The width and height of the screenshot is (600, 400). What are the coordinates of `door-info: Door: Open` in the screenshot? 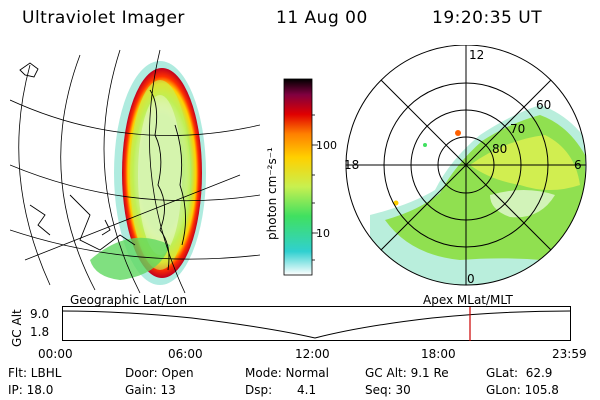 It's located at (159, 373).